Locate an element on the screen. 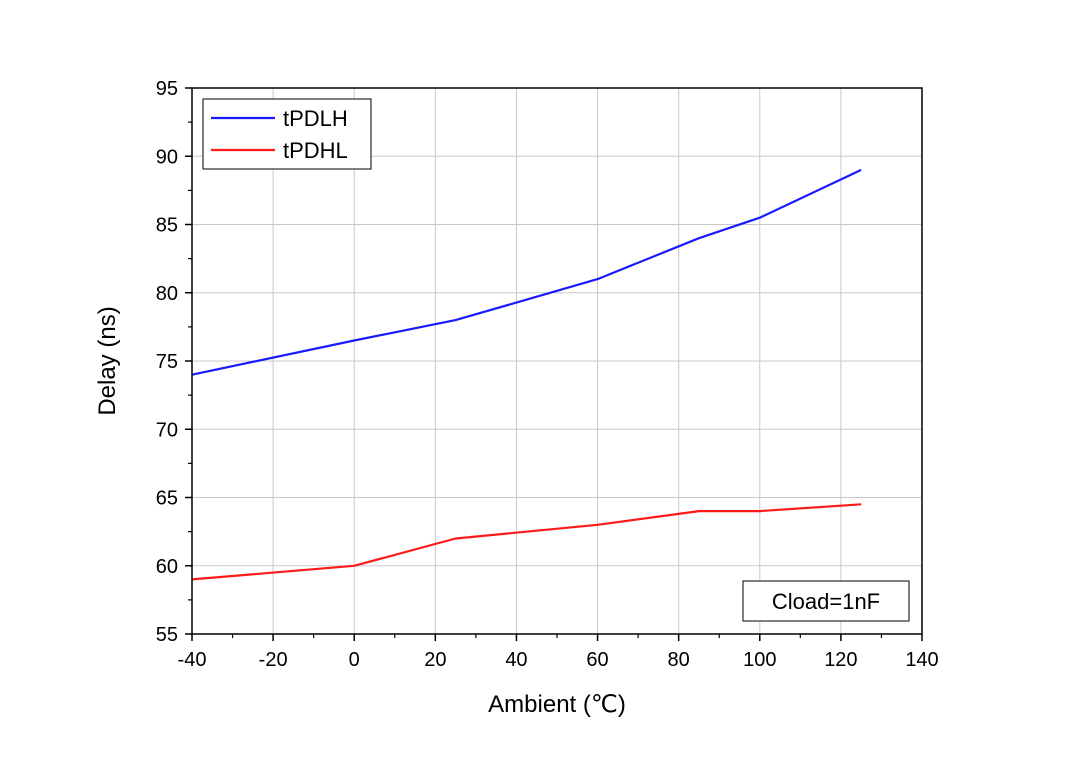  legend-box is located at coordinates (287, 134).